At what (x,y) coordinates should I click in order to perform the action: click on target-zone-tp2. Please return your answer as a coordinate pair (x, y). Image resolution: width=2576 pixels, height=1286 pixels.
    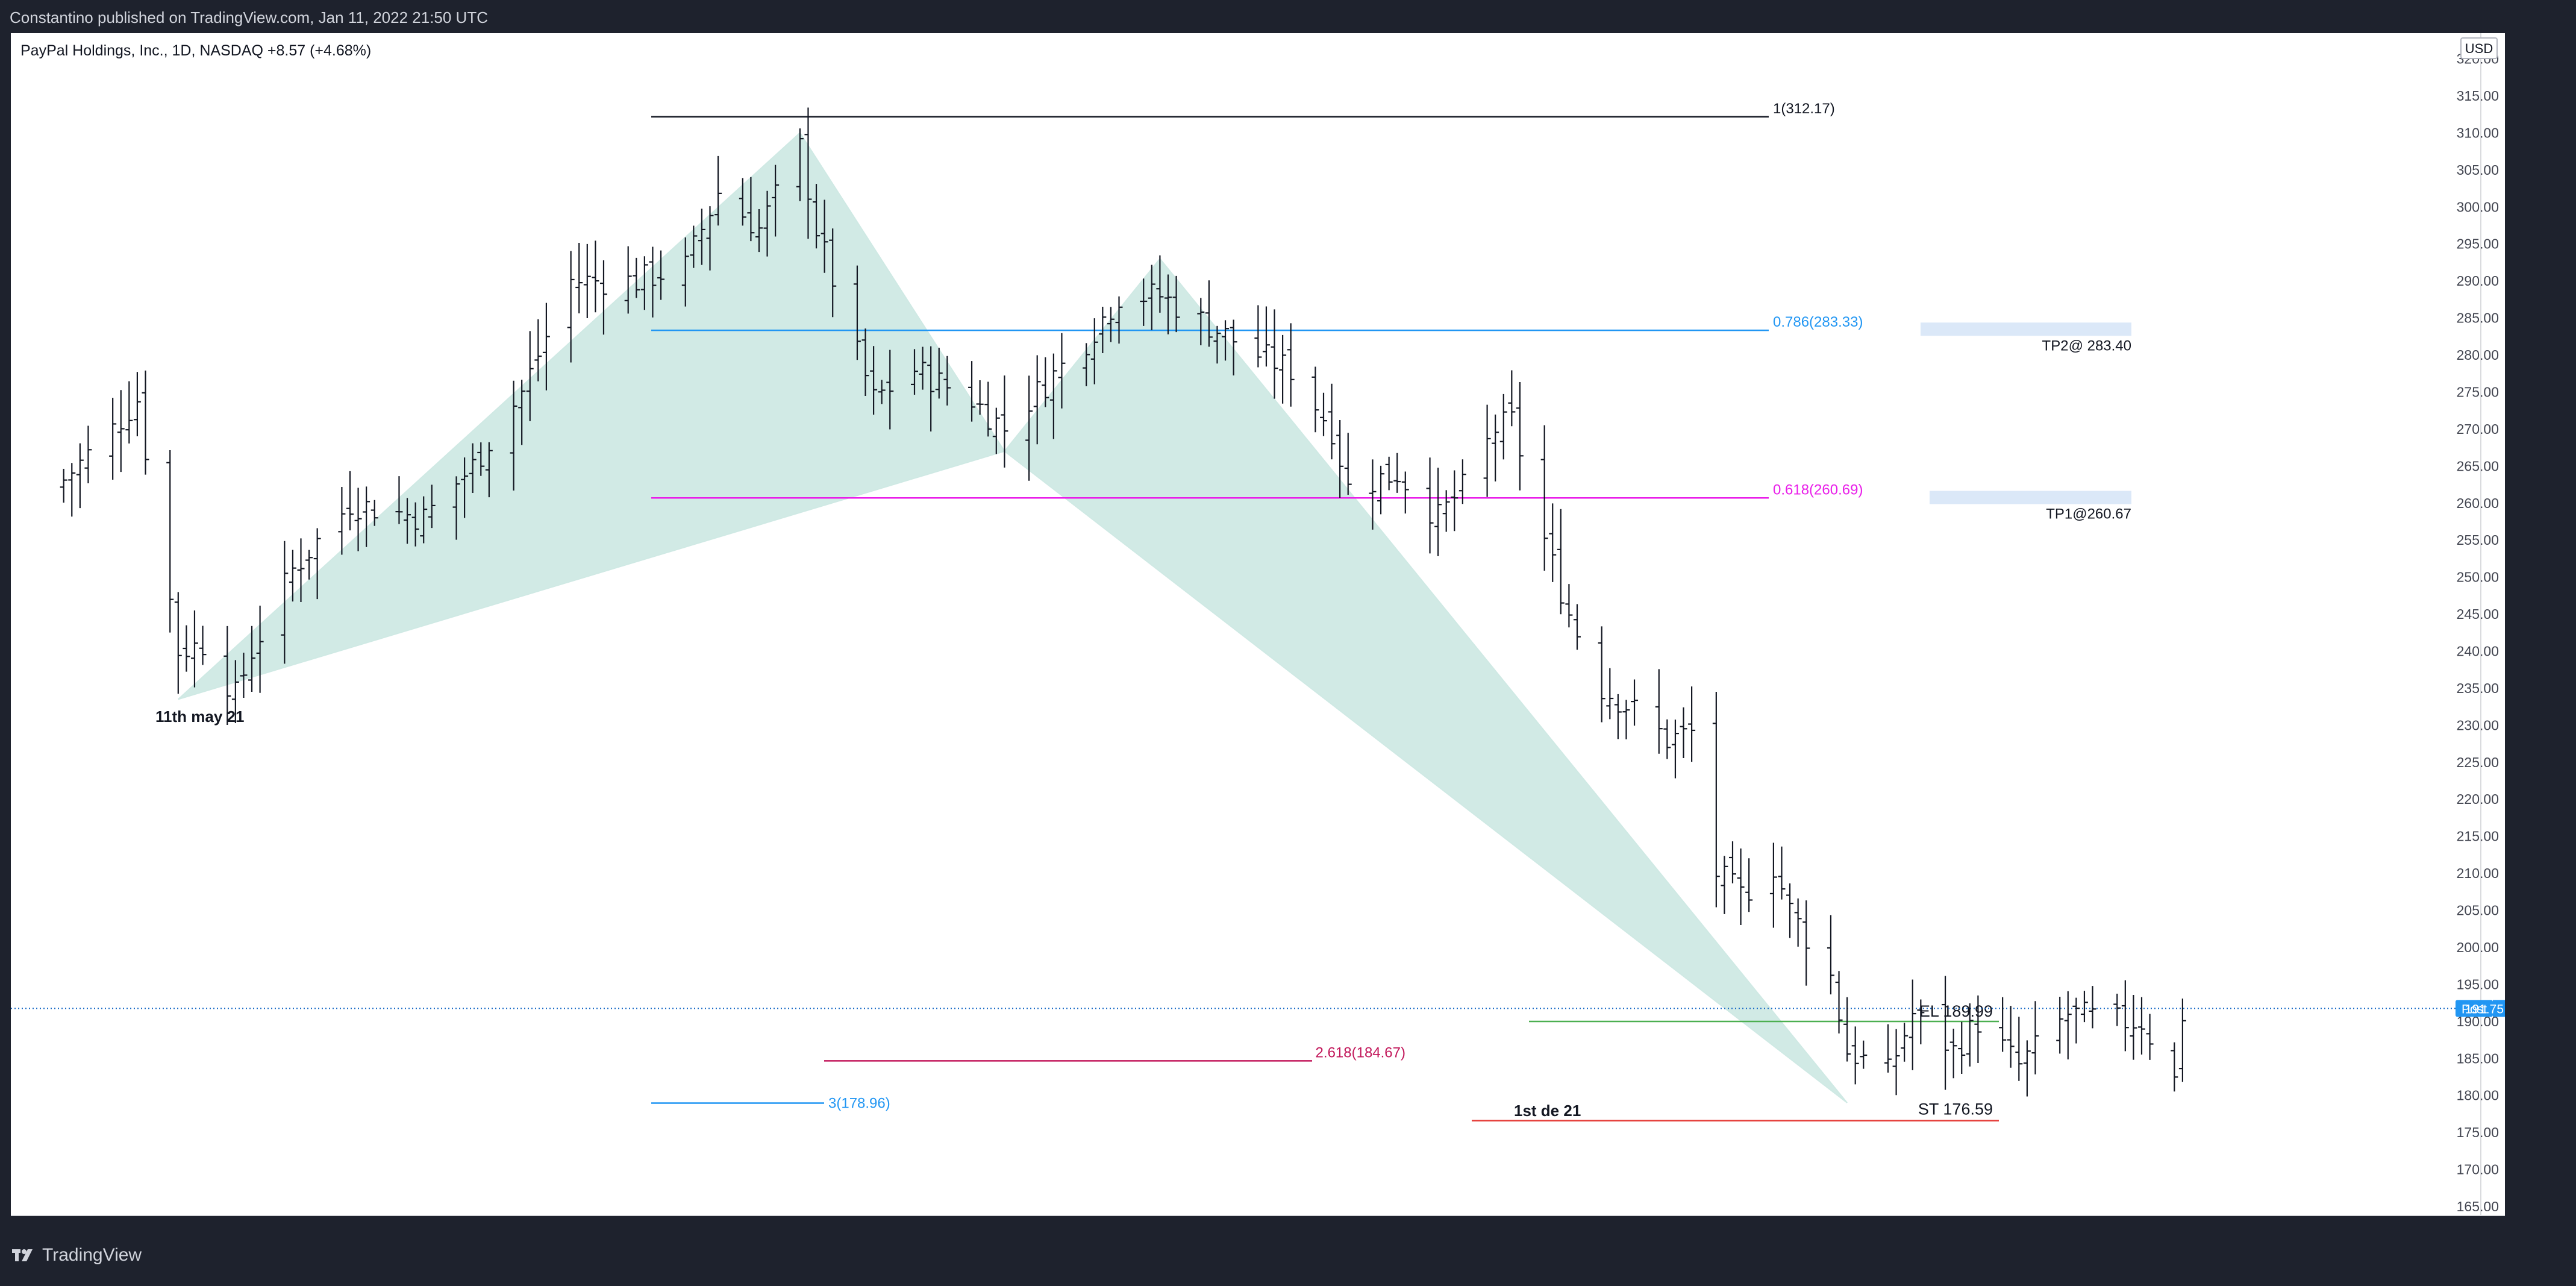
    Looking at the image, I should click on (2026, 329).